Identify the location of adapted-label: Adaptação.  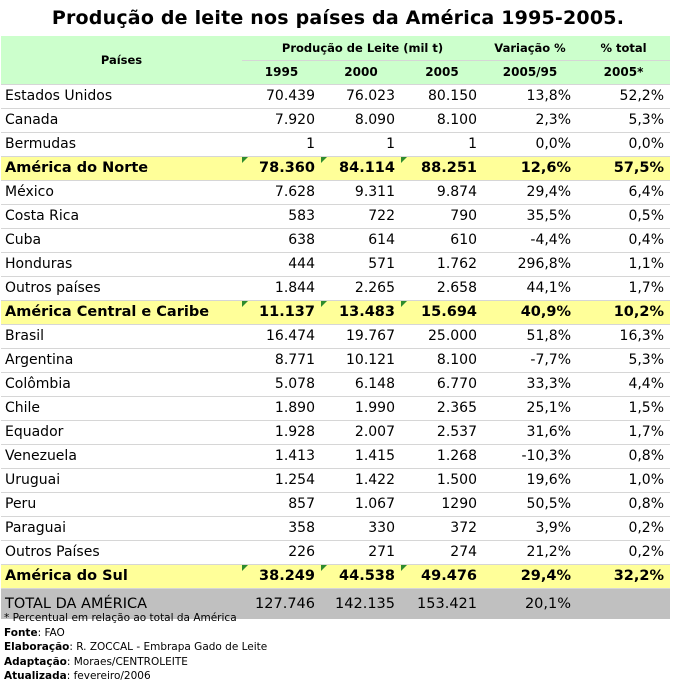
(35, 661).